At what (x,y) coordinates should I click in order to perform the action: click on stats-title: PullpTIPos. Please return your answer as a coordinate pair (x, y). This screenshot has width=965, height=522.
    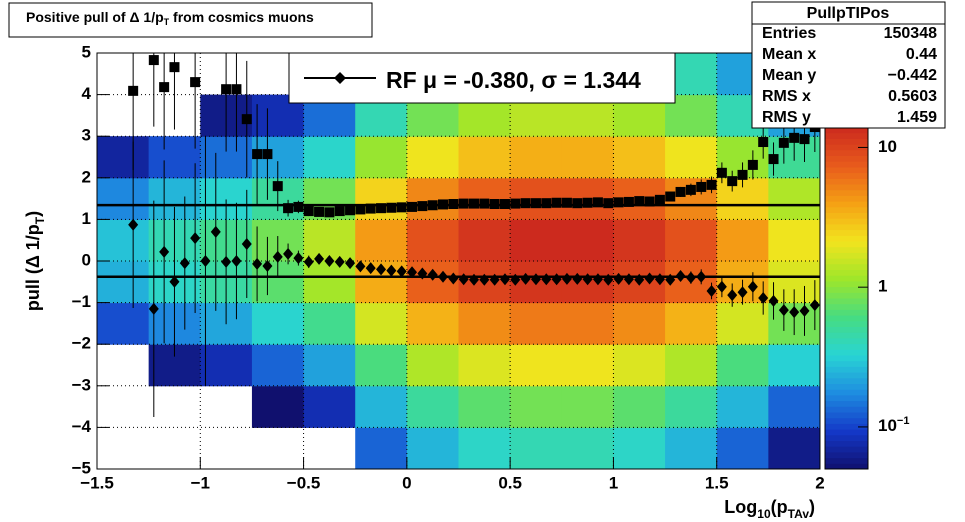
    Looking at the image, I should click on (848, 13).